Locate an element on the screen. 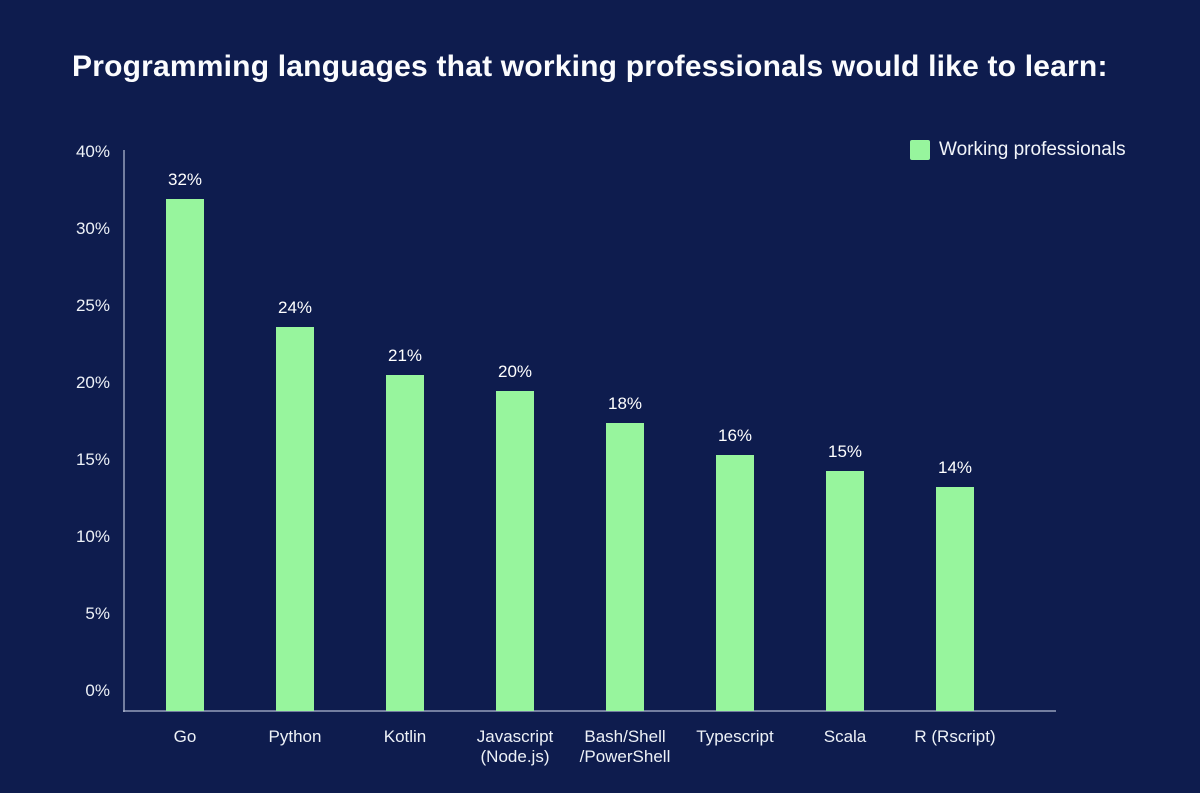 Image resolution: width=1200 pixels, height=793 pixels. x-axis-label: Scala is located at coordinates (845, 736).